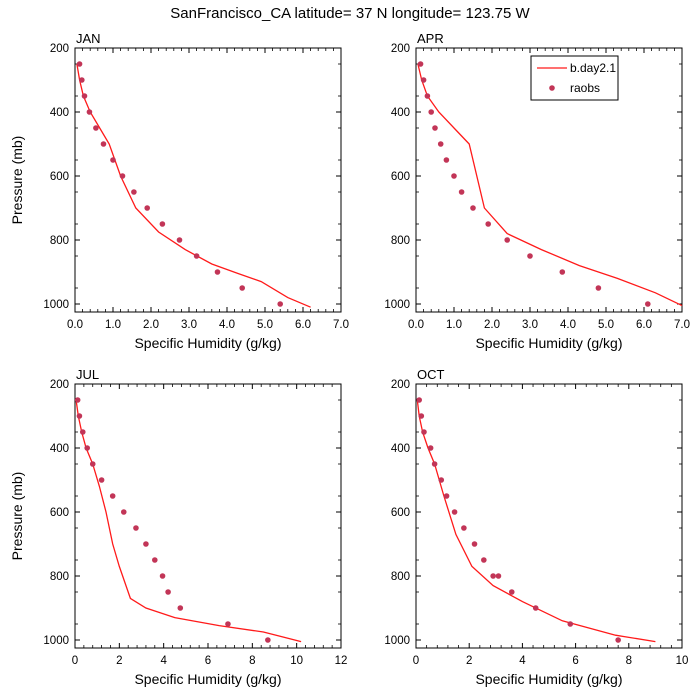 This screenshot has width=700, height=700. Describe the element at coordinates (469, 661) in the screenshot. I see `x-tick-label: 2` at that location.